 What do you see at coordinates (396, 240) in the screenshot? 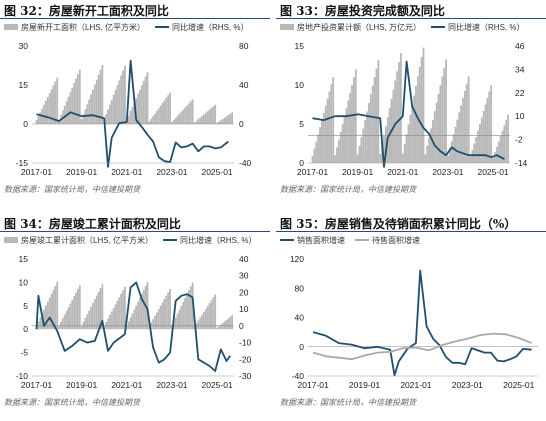
I see `legend-label: 待售面积增速` at bounding box center [396, 240].